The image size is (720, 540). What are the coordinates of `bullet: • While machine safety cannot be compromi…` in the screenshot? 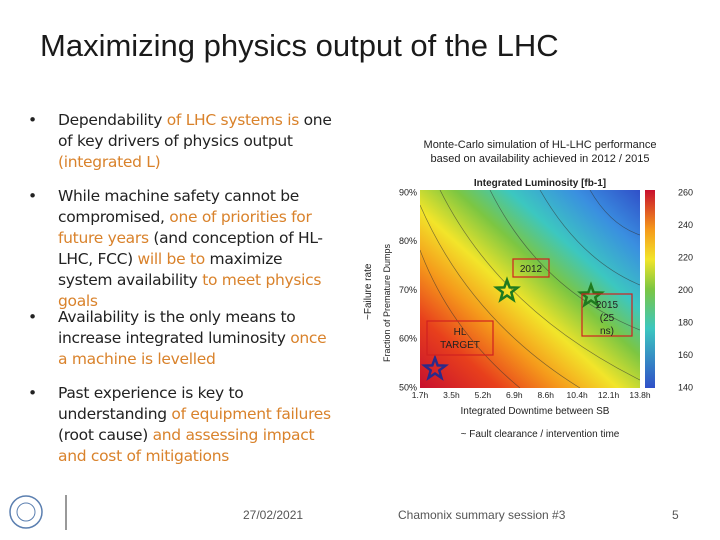 It's located at (180, 249).